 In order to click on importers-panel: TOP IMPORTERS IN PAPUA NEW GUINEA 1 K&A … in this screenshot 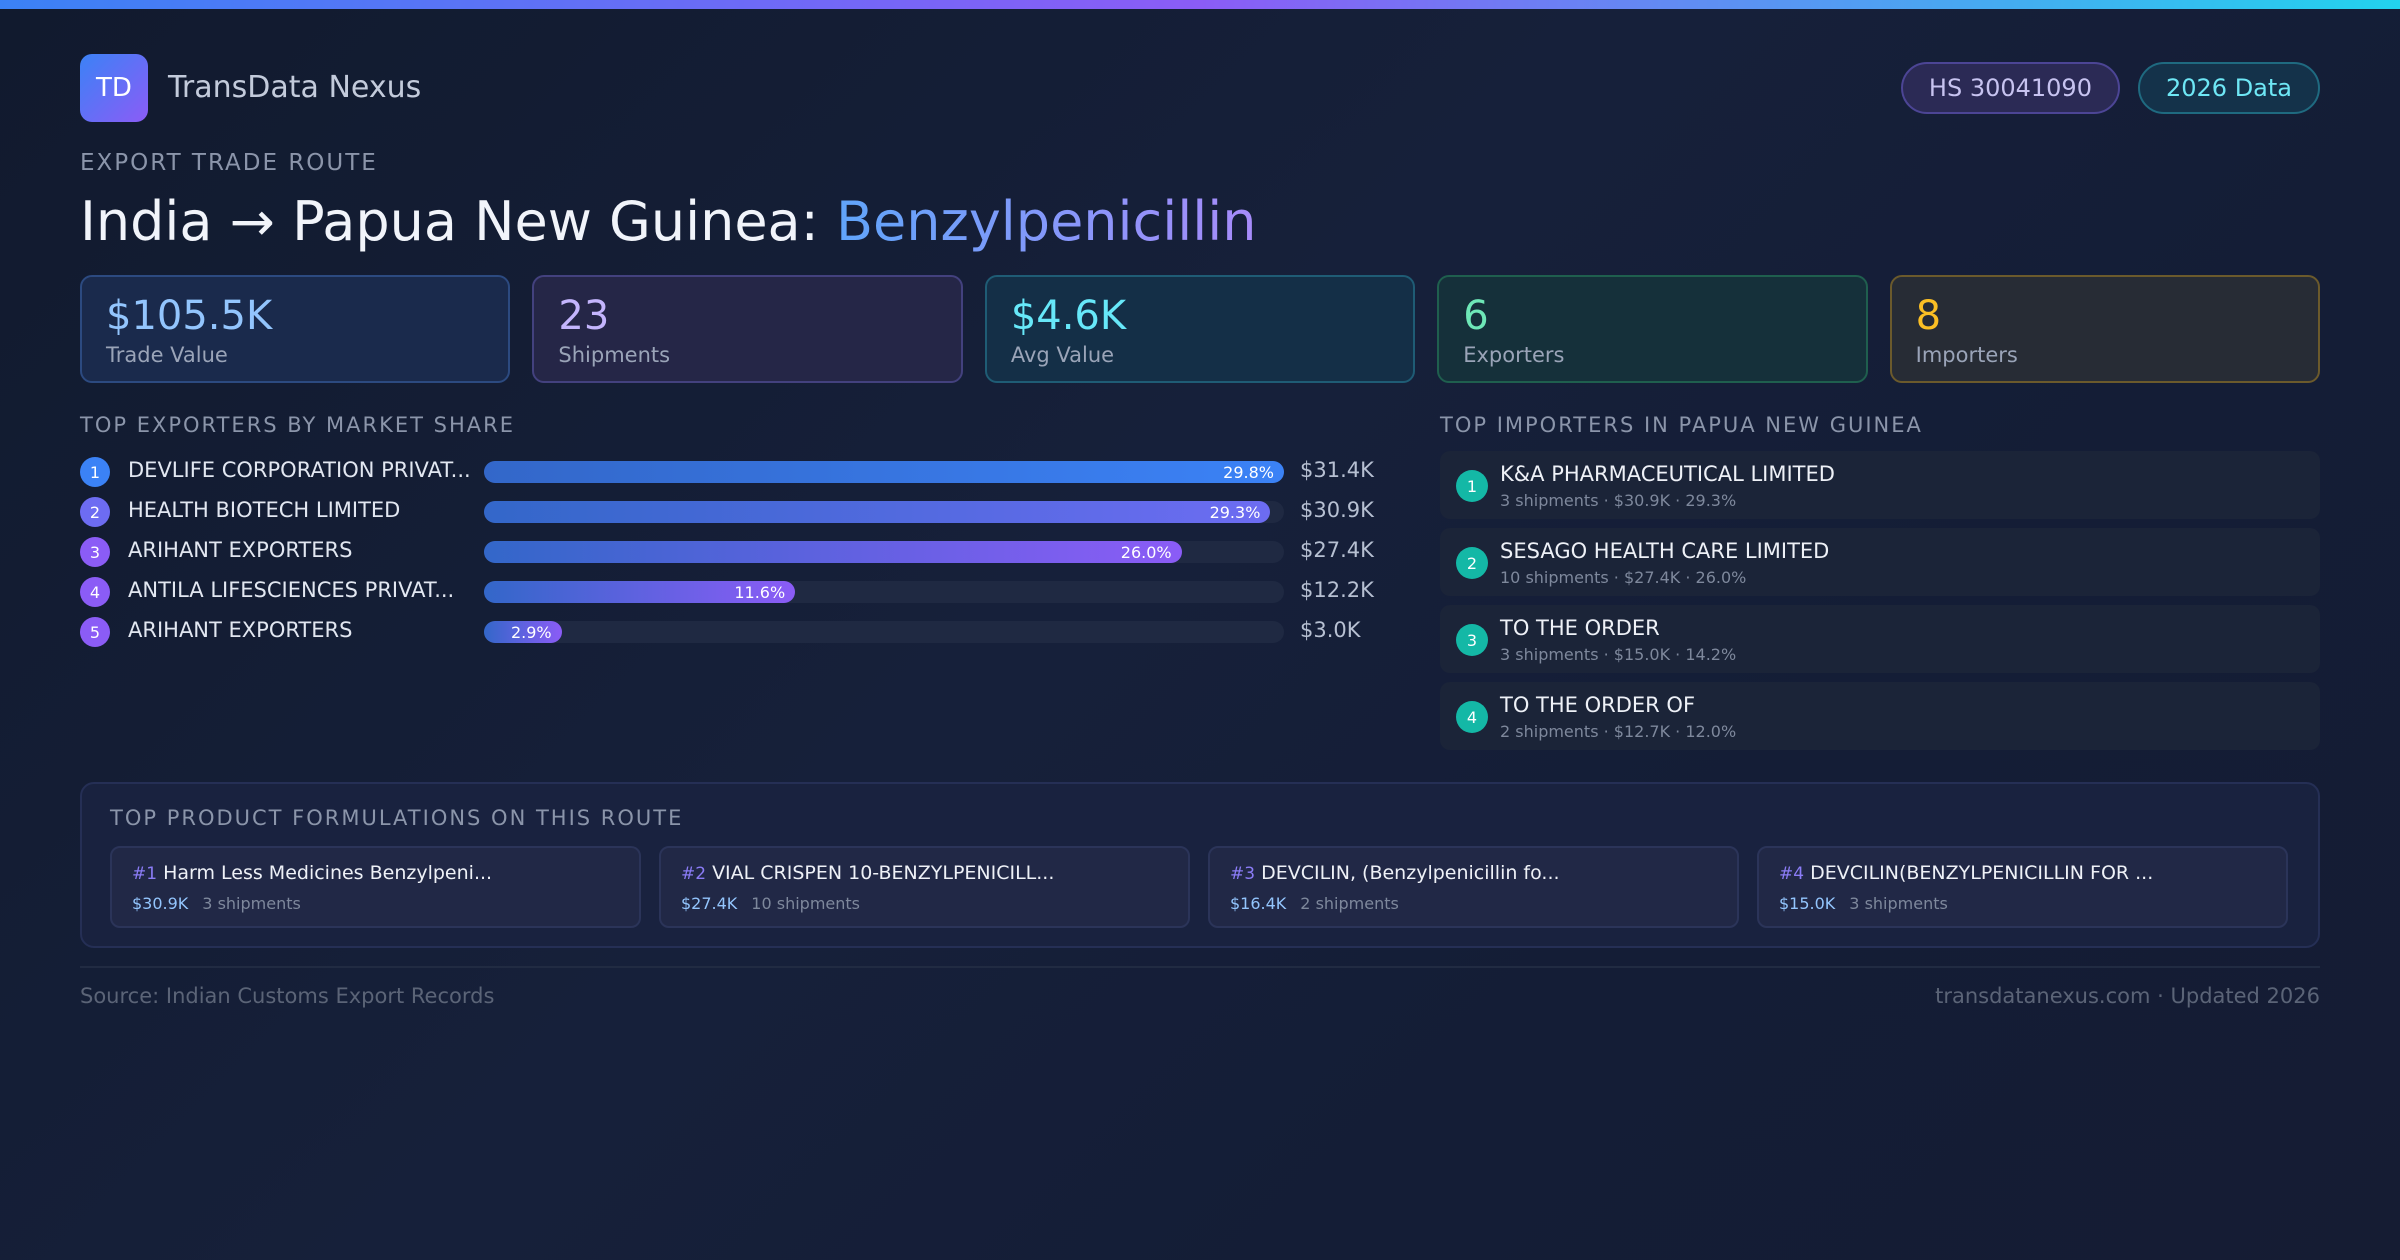, I will do `click(1880, 586)`.